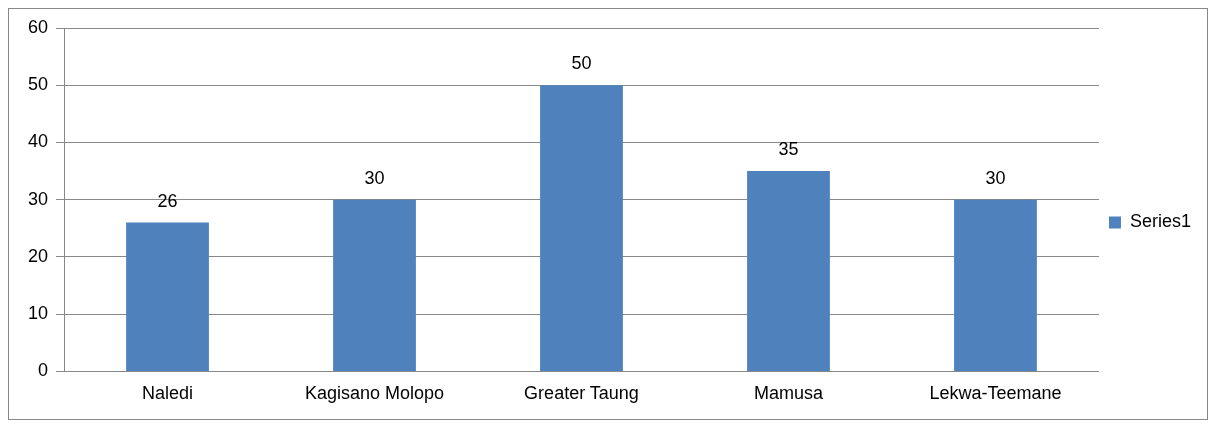 Image resolution: width=1211 pixels, height=425 pixels. I want to click on x-tick-label: Lekwa-Teemane, so click(995, 393).